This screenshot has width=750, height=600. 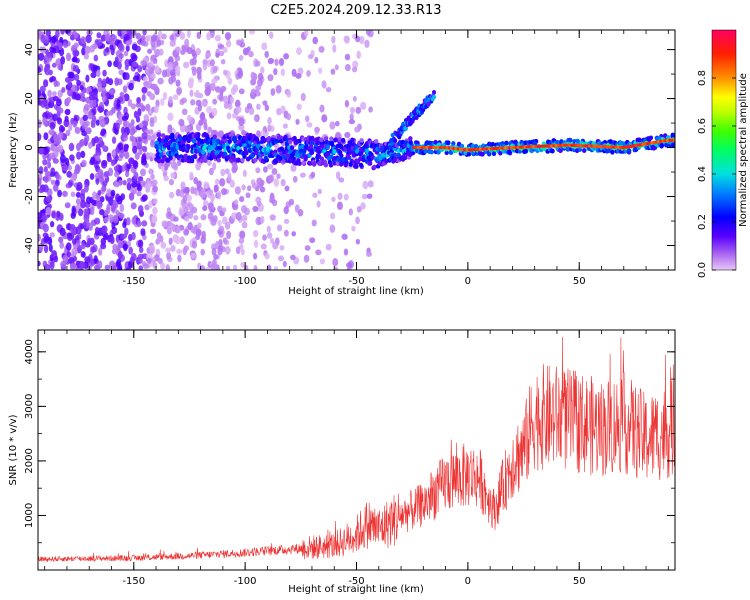 I want to click on y-tick-label: 40, so click(x=29, y=49).